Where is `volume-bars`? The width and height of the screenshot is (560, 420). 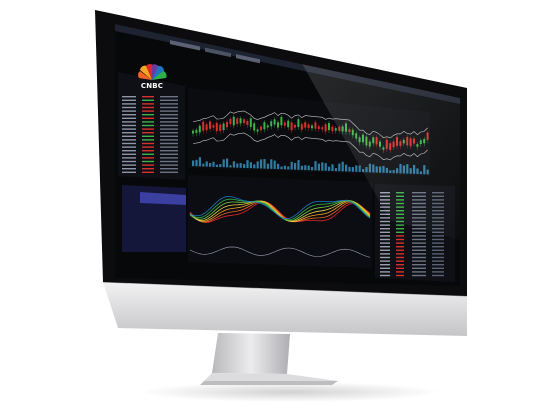 volume-bars is located at coordinates (310, 166).